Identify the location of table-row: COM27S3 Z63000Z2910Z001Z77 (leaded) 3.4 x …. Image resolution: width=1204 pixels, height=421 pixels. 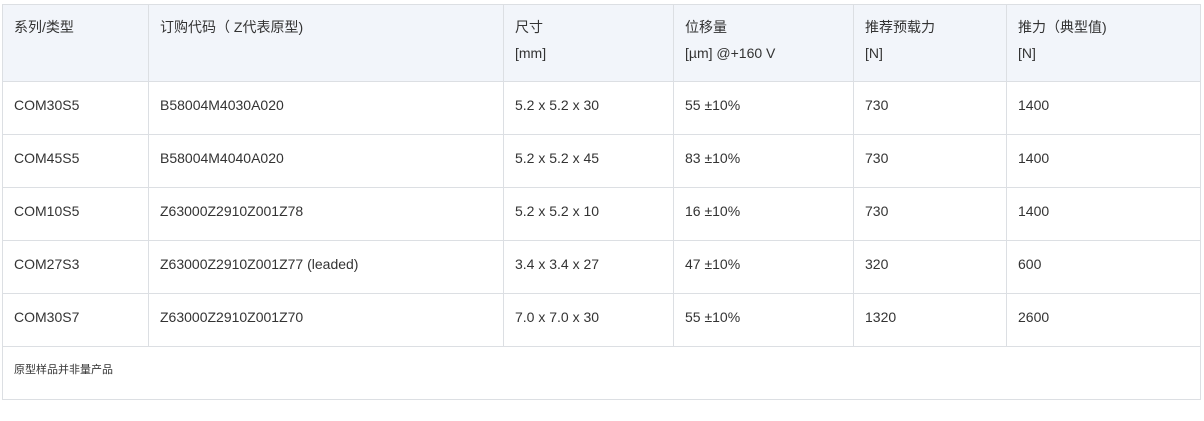
(601, 267).